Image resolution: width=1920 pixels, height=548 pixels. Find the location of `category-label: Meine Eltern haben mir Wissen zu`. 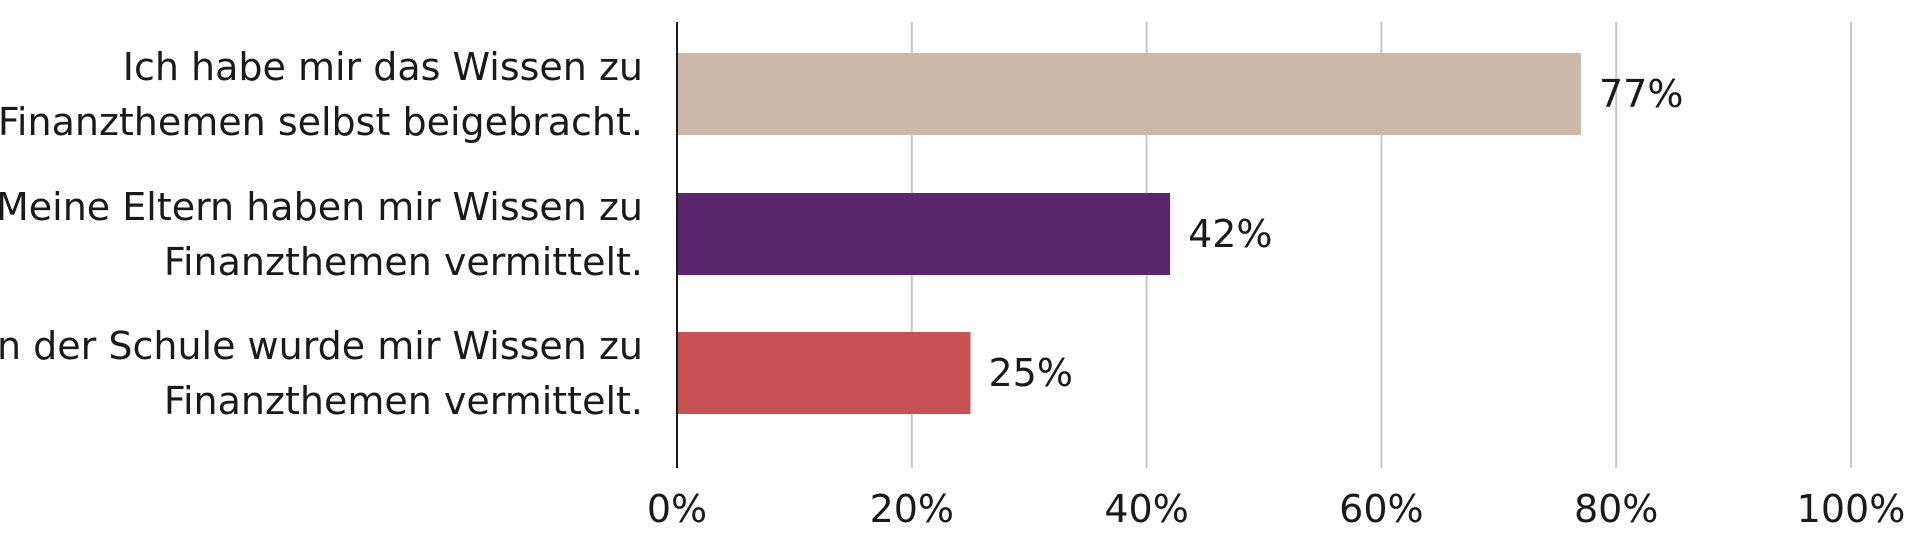

category-label: Meine Eltern haben mir Wissen zu is located at coordinates (321, 207).